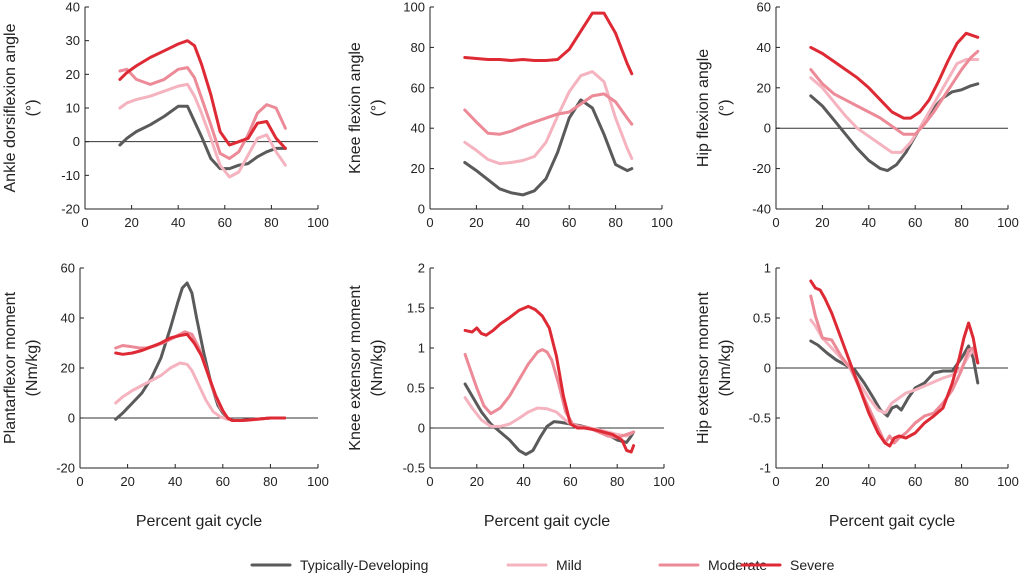  What do you see at coordinates (10, 107) in the screenshot?
I see `y-axis-label-line: Ankle dorsiflexion angle` at bounding box center [10, 107].